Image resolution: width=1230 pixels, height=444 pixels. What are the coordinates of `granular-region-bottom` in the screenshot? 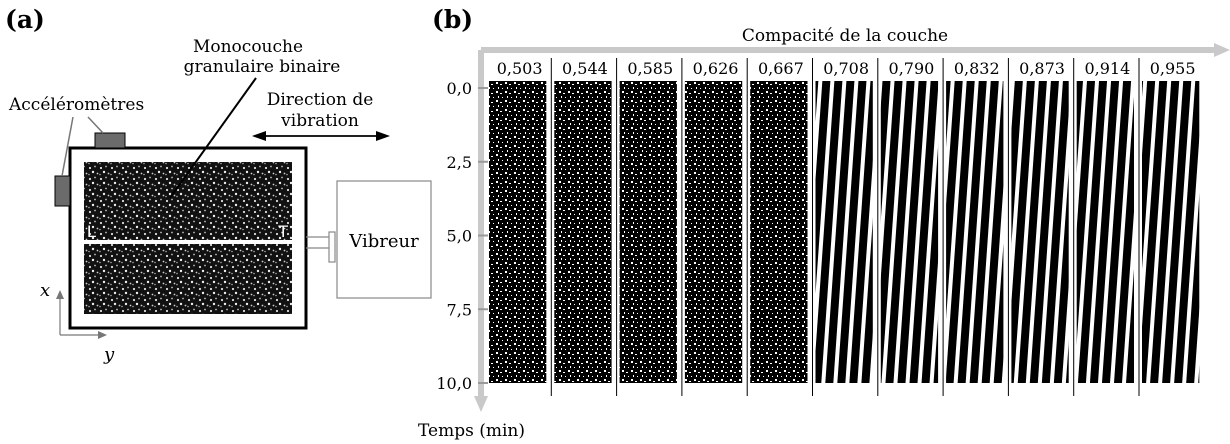 It's located at (188, 279).